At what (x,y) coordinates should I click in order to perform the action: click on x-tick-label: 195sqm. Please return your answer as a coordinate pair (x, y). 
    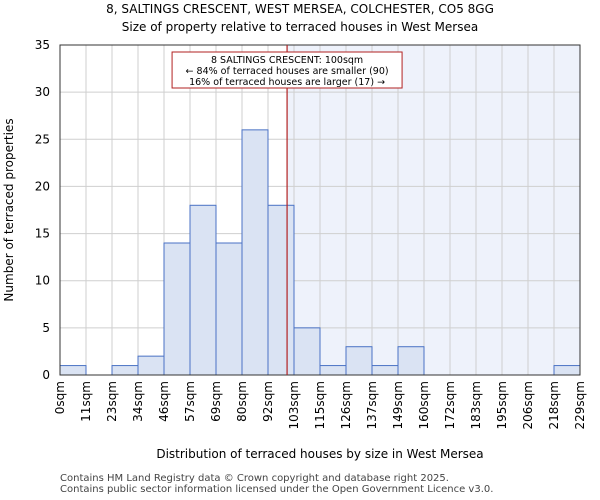
    Looking at the image, I should click on (502, 405).